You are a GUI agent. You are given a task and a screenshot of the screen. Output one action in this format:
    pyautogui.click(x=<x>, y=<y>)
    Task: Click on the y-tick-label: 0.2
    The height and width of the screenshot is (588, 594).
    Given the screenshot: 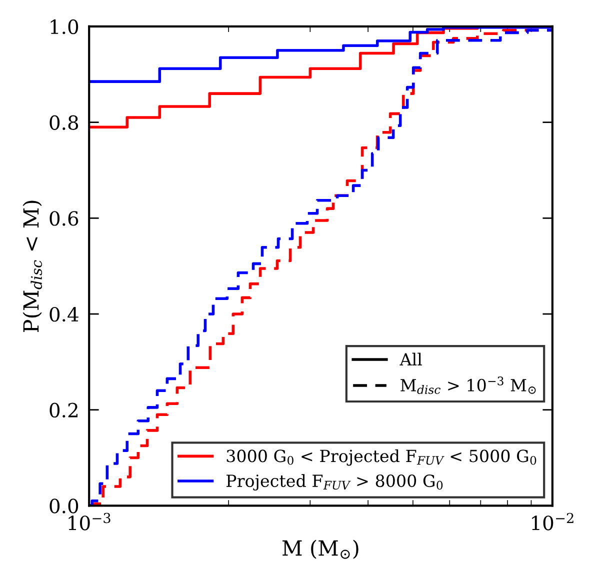 What is the action you would take?
    pyautogui.click(x=64, y=410)
    